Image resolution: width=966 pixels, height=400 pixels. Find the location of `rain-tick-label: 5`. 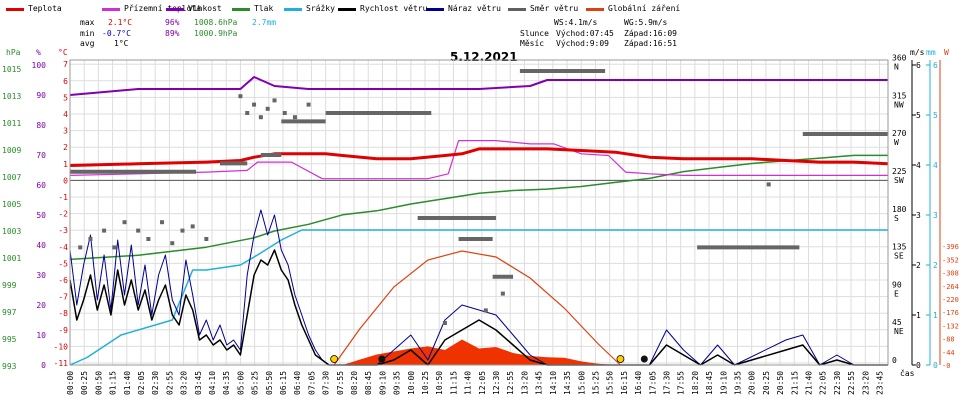

rain-tick-label: 5 is located at coordinates (935, 115).